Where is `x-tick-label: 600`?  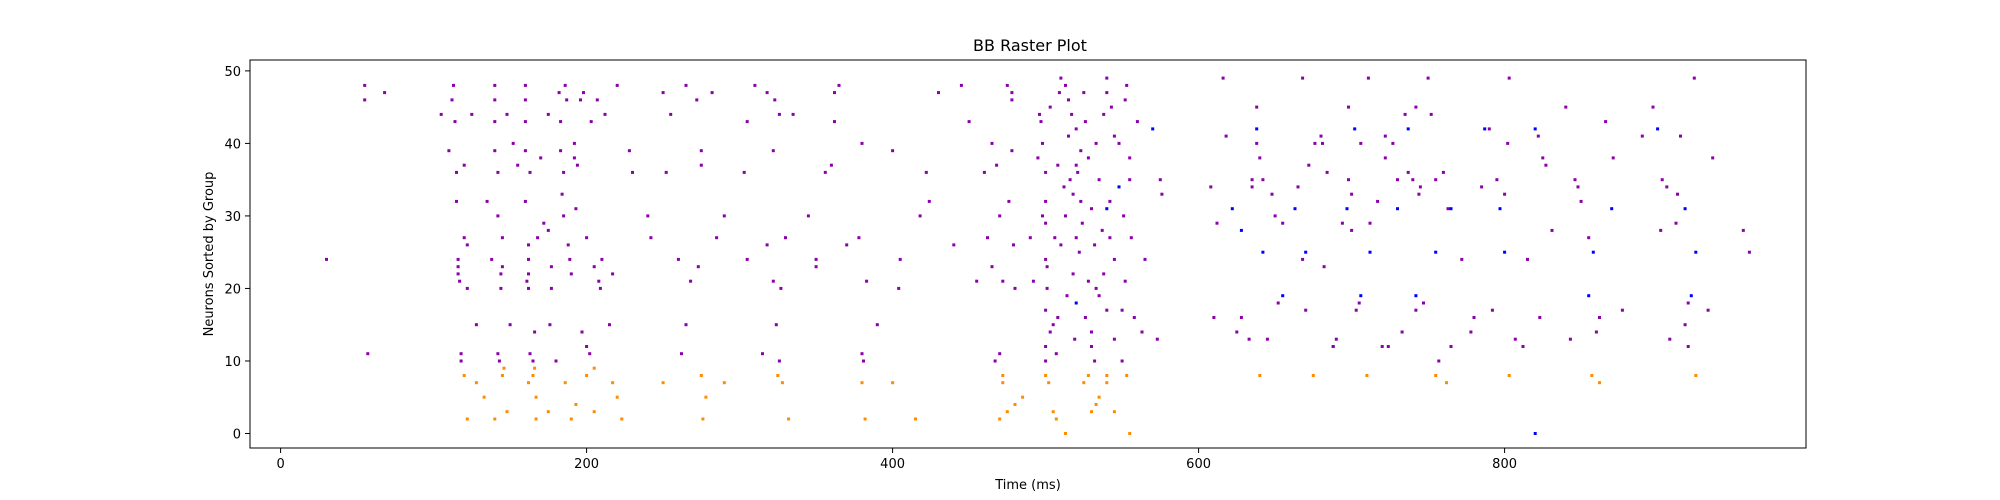
x-tick-label: 600 is located at coordinates (1198, 464).